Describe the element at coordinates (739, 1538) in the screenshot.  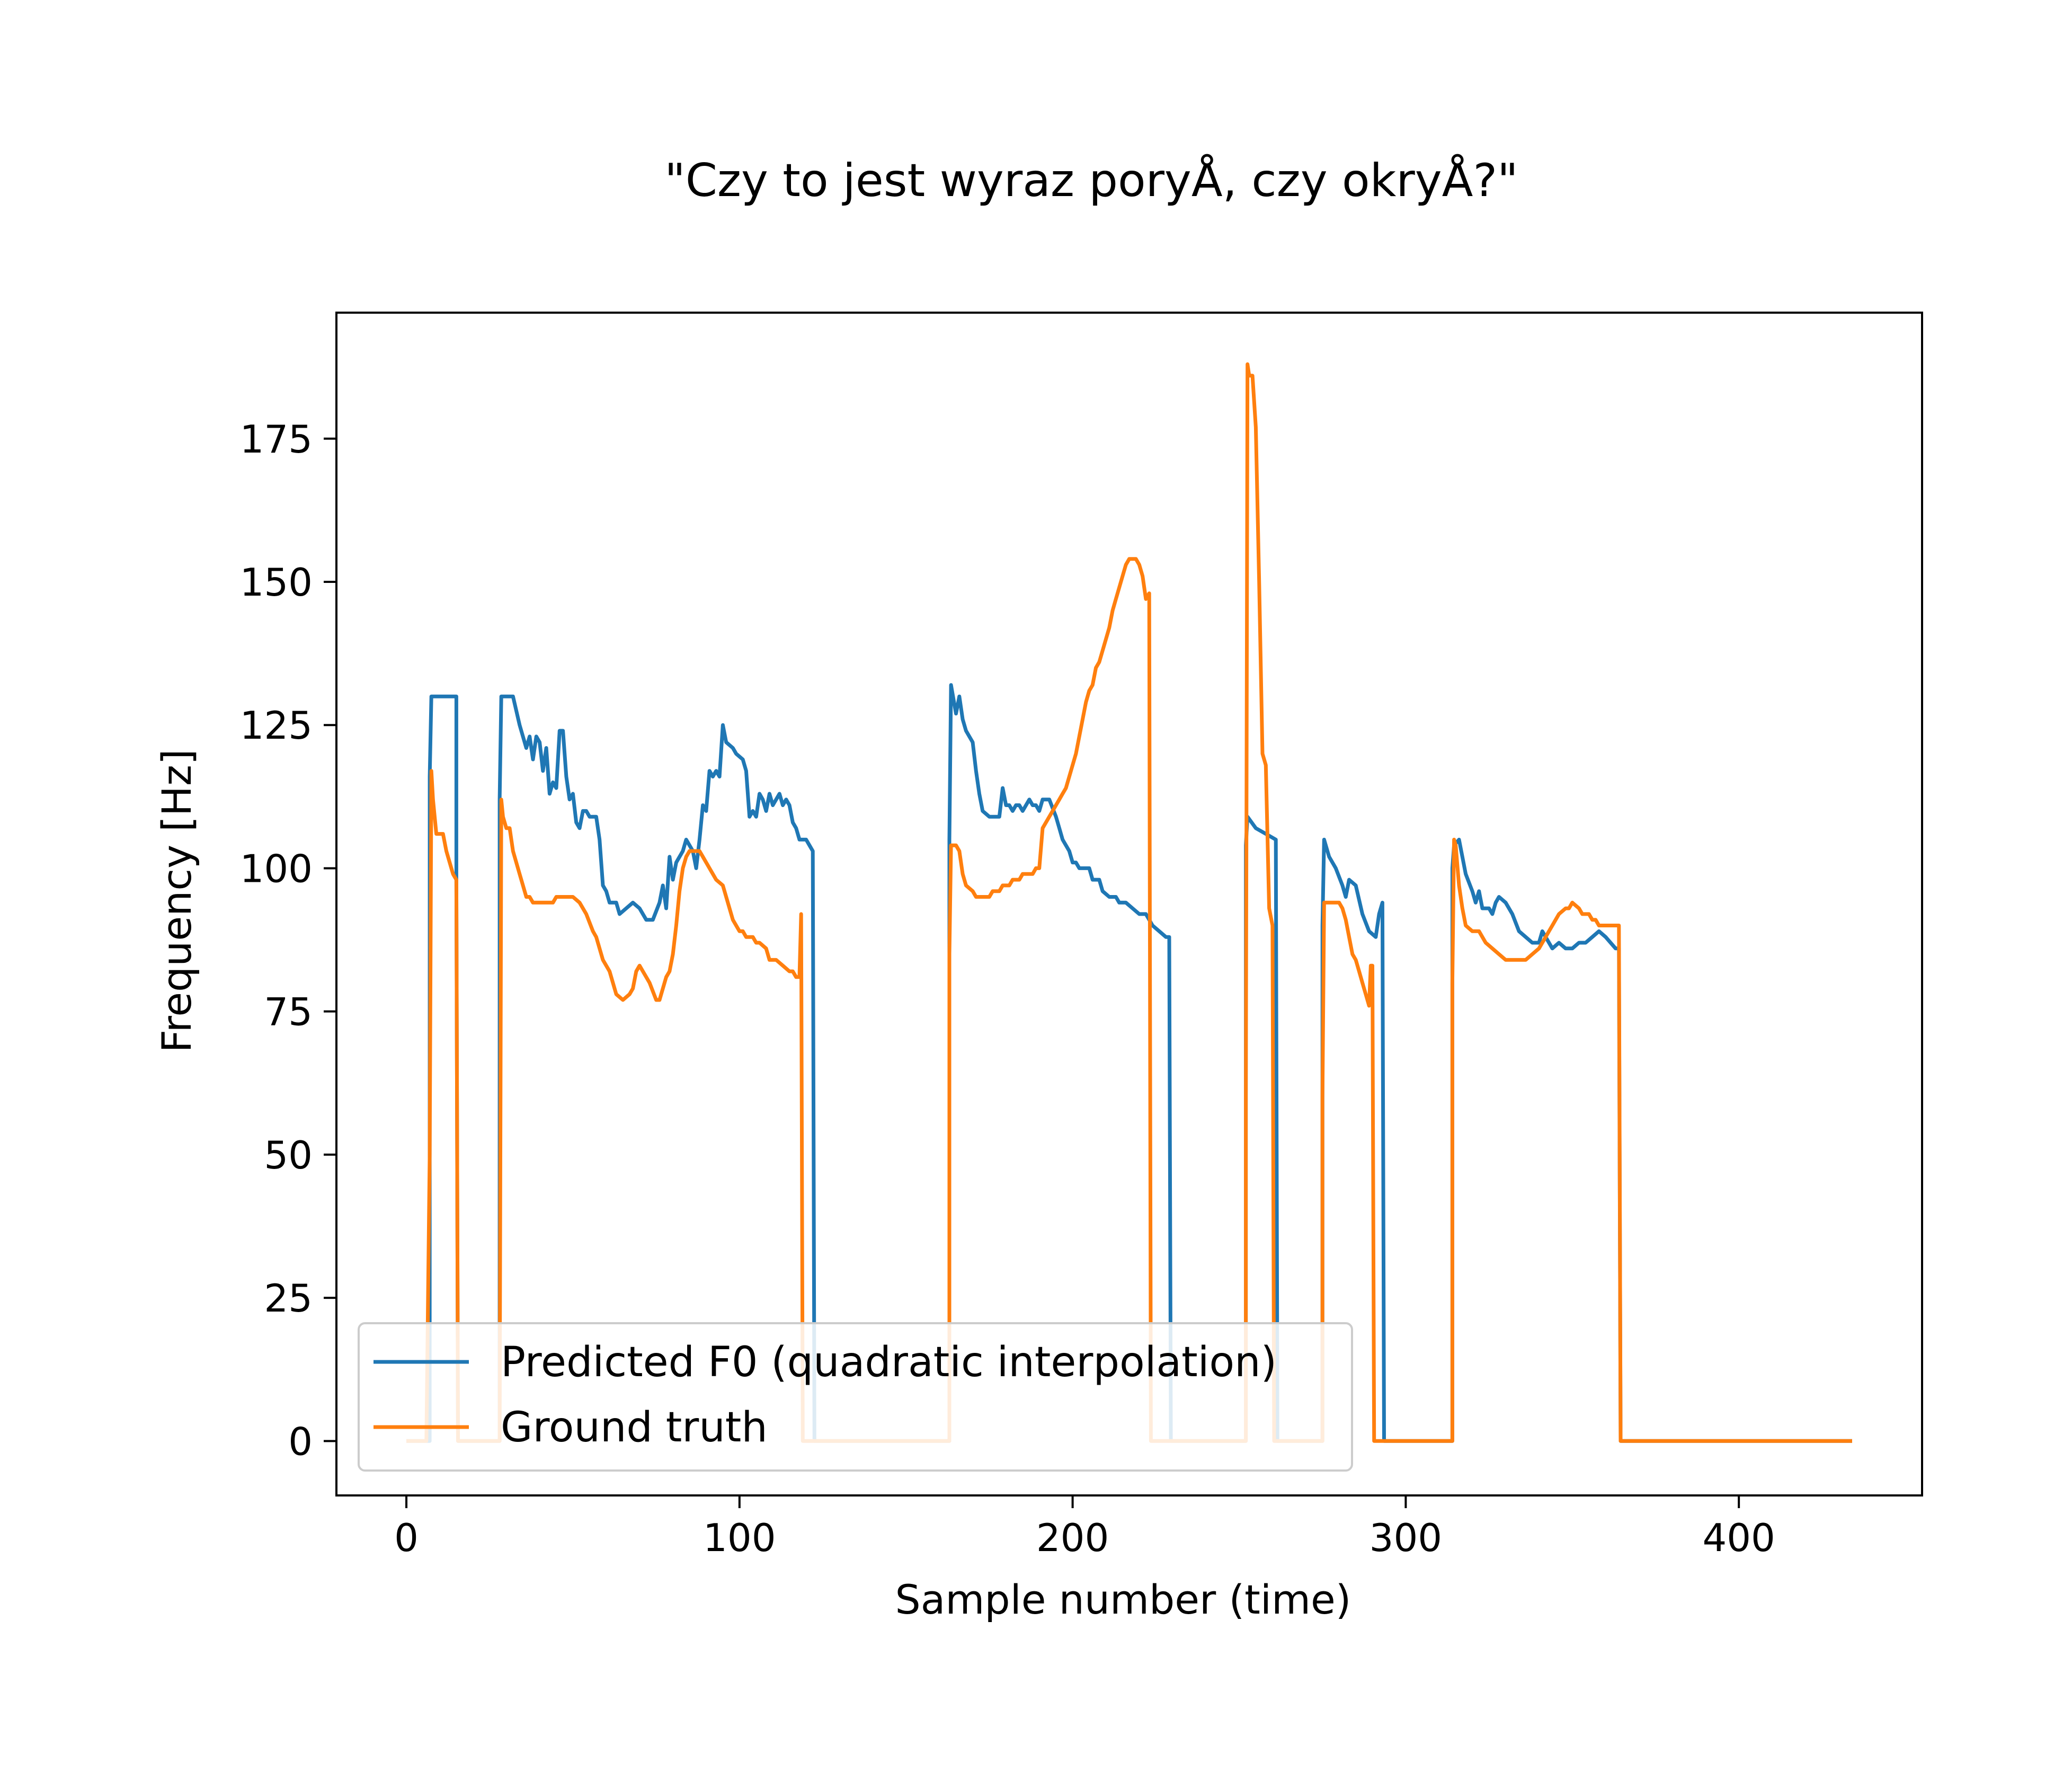
I see `x-tick-label: 100` at that location.